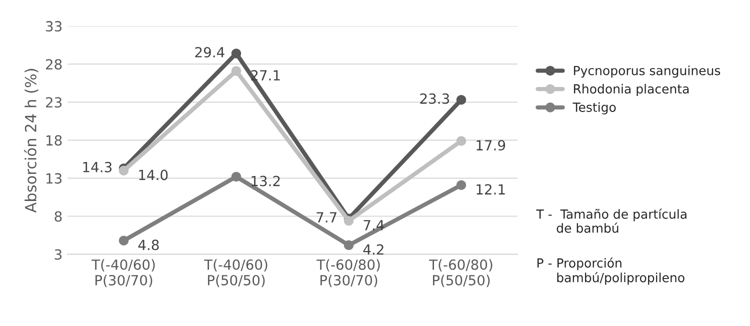 This screenshot has height=326, width=750. I want to click on data-label: 14.0, so click(153, 175).